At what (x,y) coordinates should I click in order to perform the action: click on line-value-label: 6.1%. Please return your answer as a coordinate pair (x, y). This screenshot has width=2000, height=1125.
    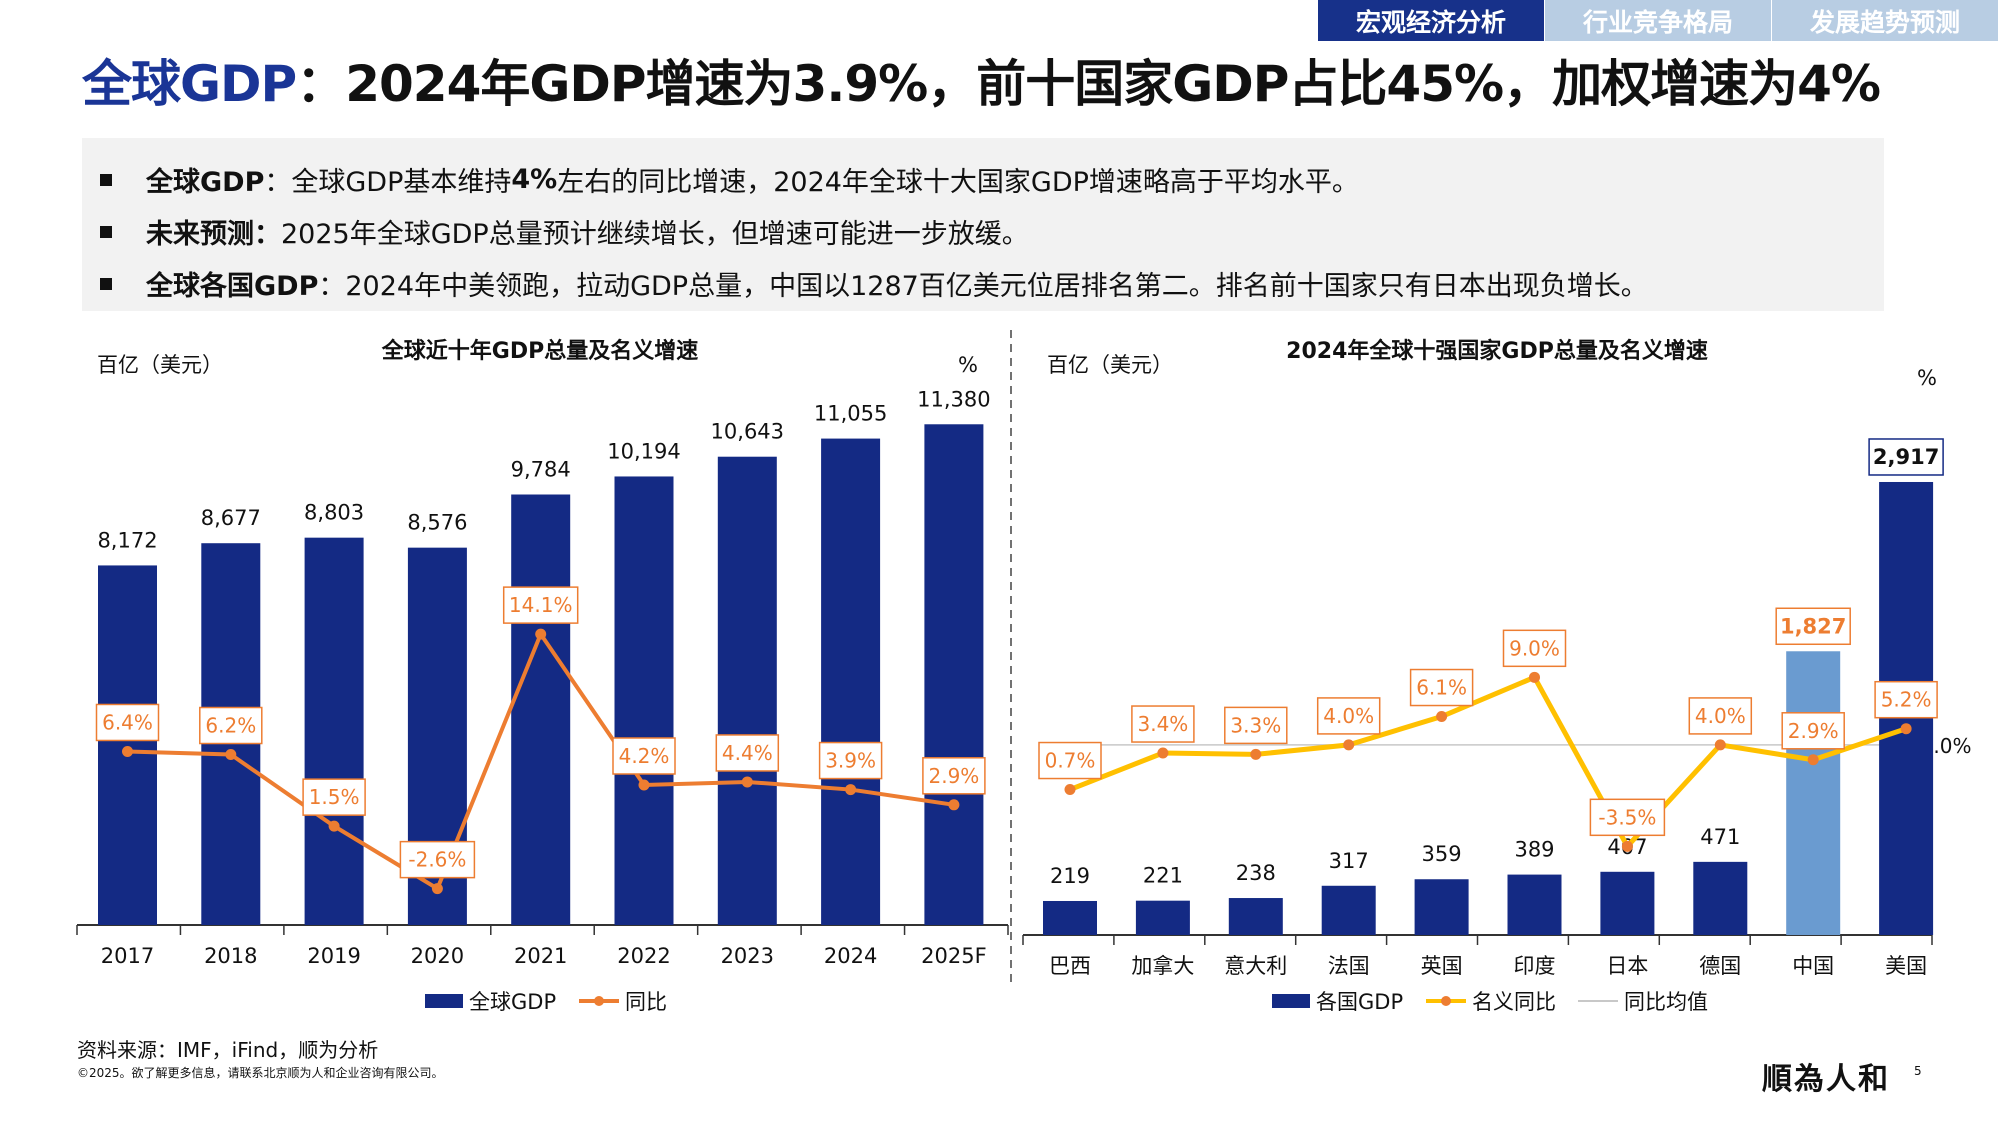
    Looking at the image, I should click on (1441, 688).